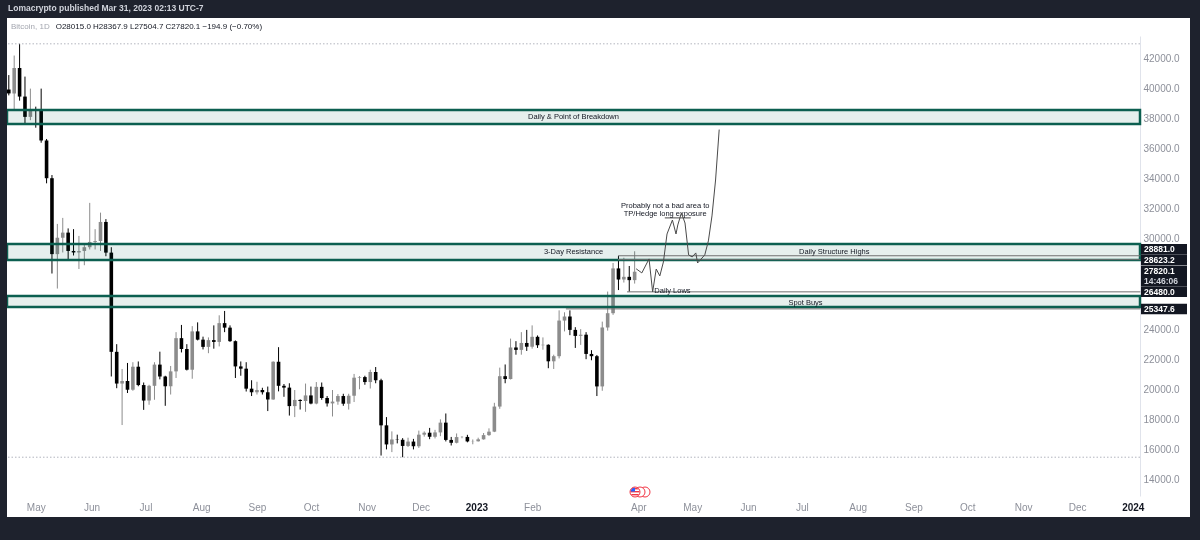  I want to click on x-tick-label: 2023, so click(477, 507).